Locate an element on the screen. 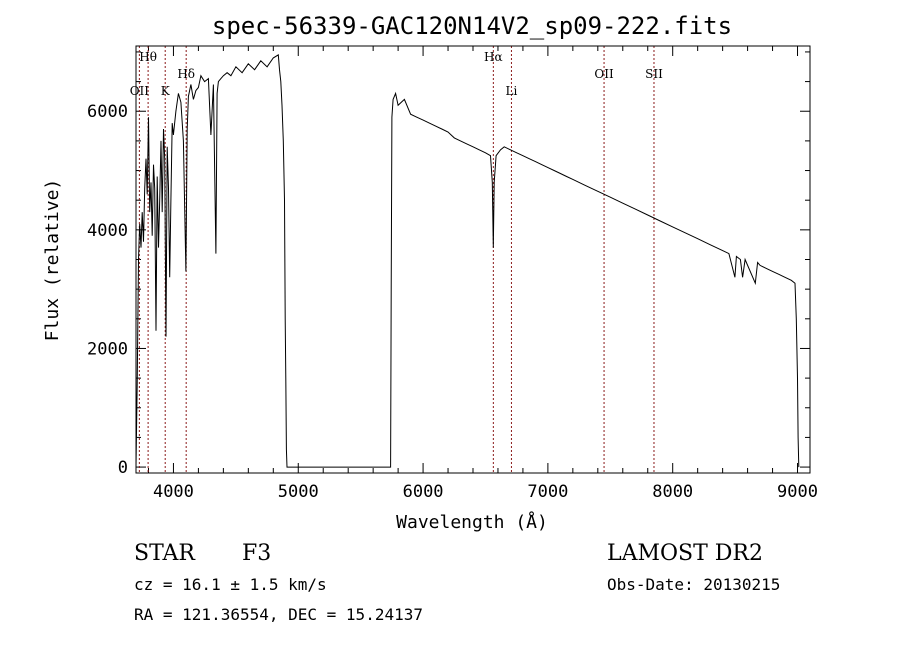 This screenshot has width=900, height=649. y-tick-label: 2000 is located at coordinates (107, 349).